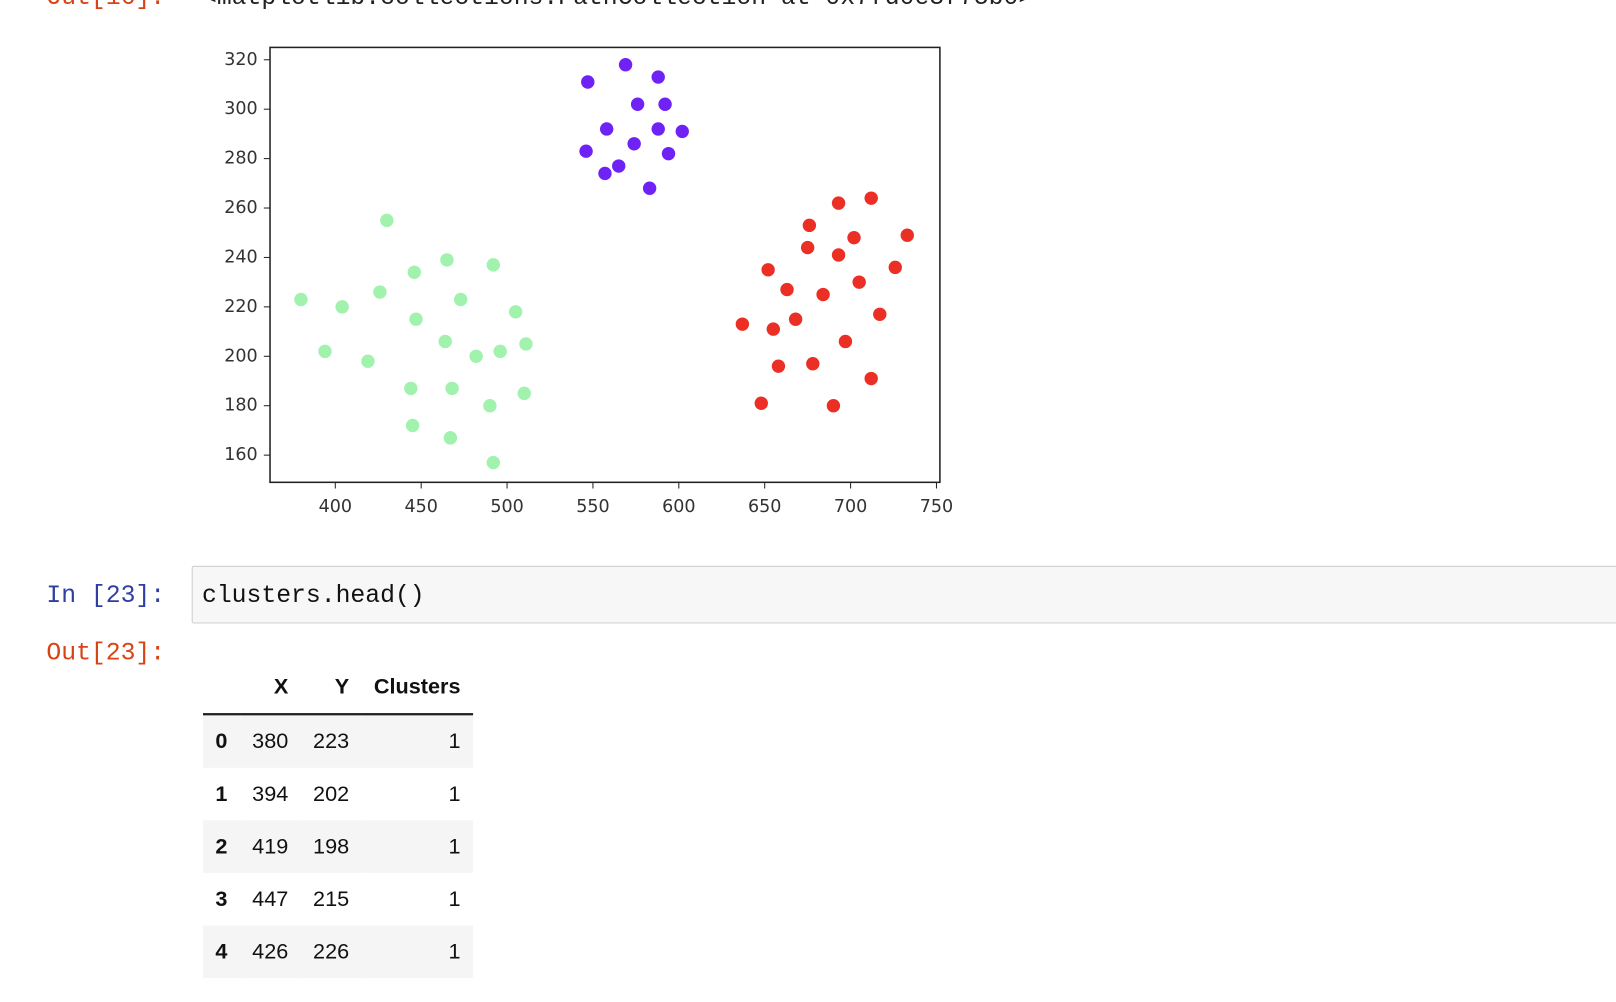  Describe the element at coordinates (331, 951) in the screenshot. I see `cell: 226` at that location.